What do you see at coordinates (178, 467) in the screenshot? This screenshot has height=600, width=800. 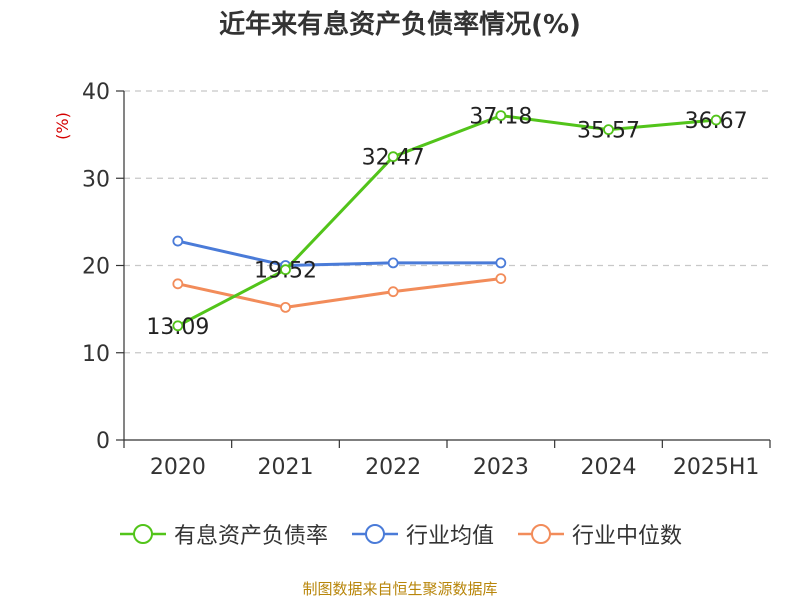 I see `x-tick-label: 2020` at bounding box center [178, 467].